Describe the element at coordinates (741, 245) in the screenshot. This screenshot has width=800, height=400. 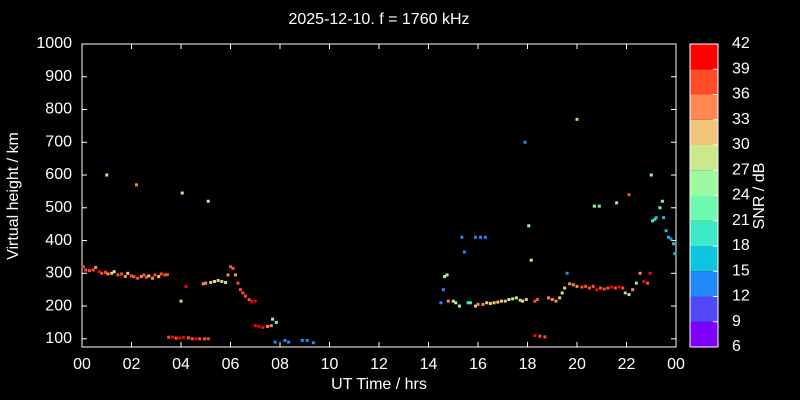
I see `colorbar-tick-label: 18` at that location.